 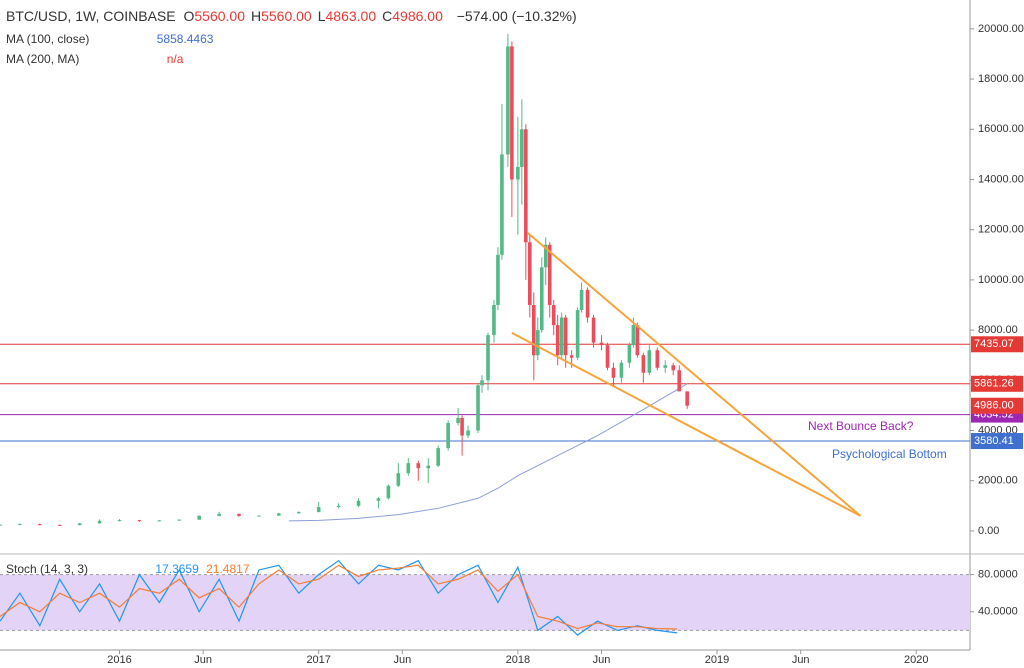 I want to click on indicator-ma100: MA (100, close) 5858.4463, so click(x=111, y=39).